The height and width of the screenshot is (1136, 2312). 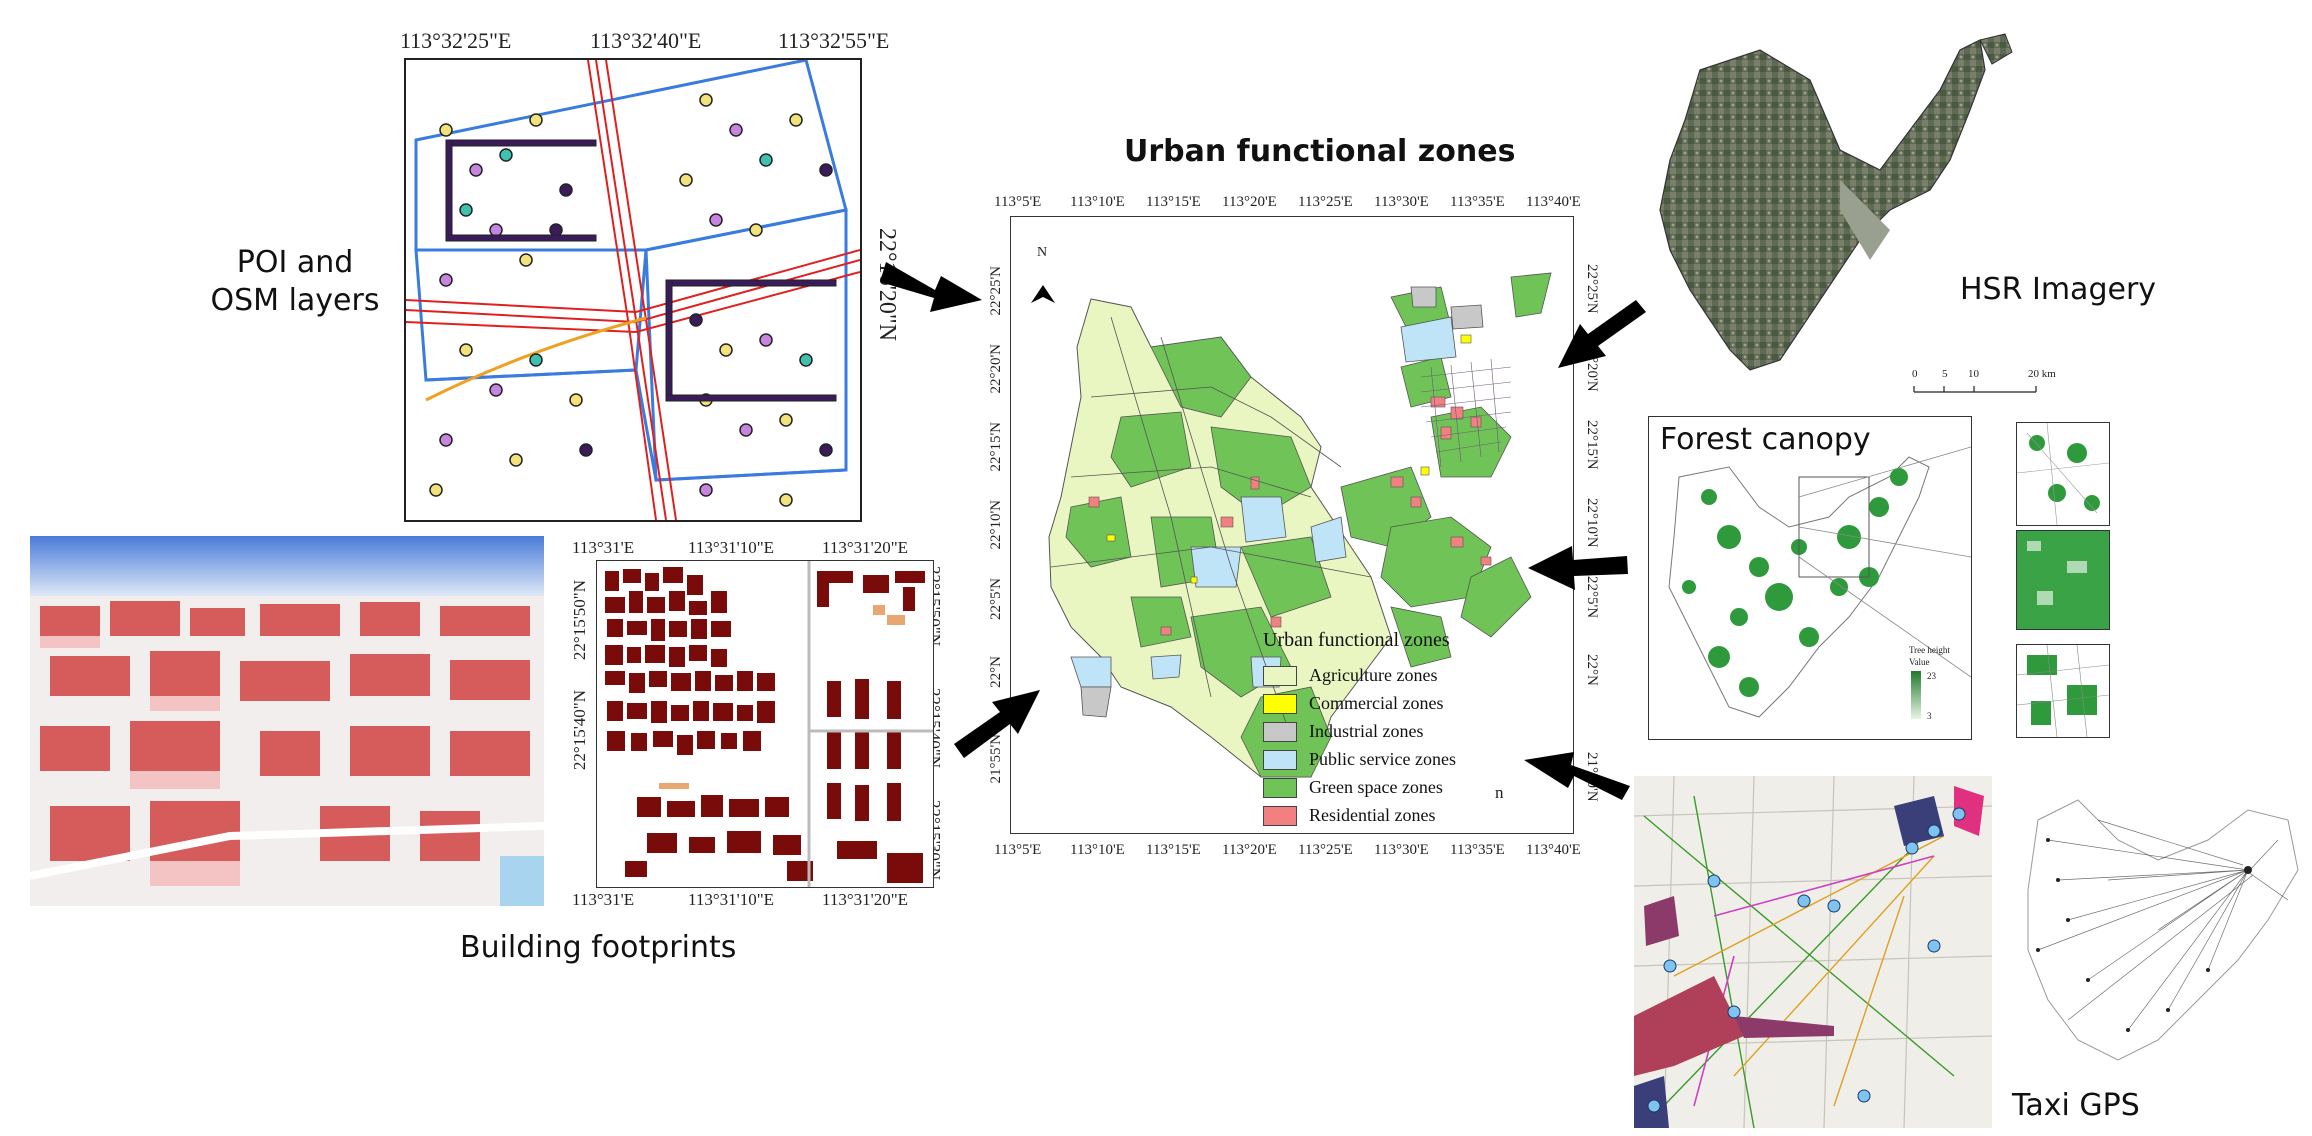 I want to click on forest-scale-label-20: 20 km, so click(x=2042, y=374).